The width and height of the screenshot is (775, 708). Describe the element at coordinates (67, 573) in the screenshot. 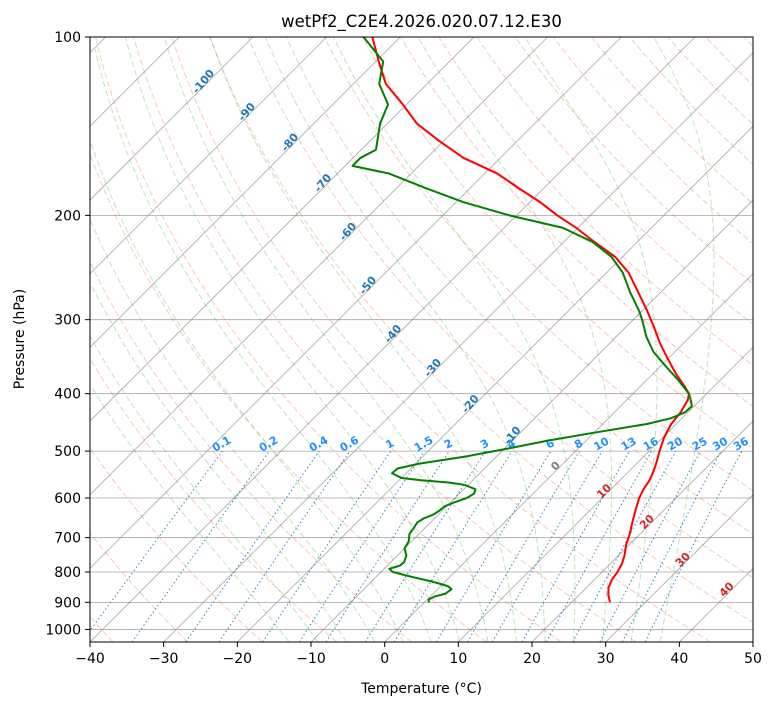

I see `y-tick-label: 800` at that location.